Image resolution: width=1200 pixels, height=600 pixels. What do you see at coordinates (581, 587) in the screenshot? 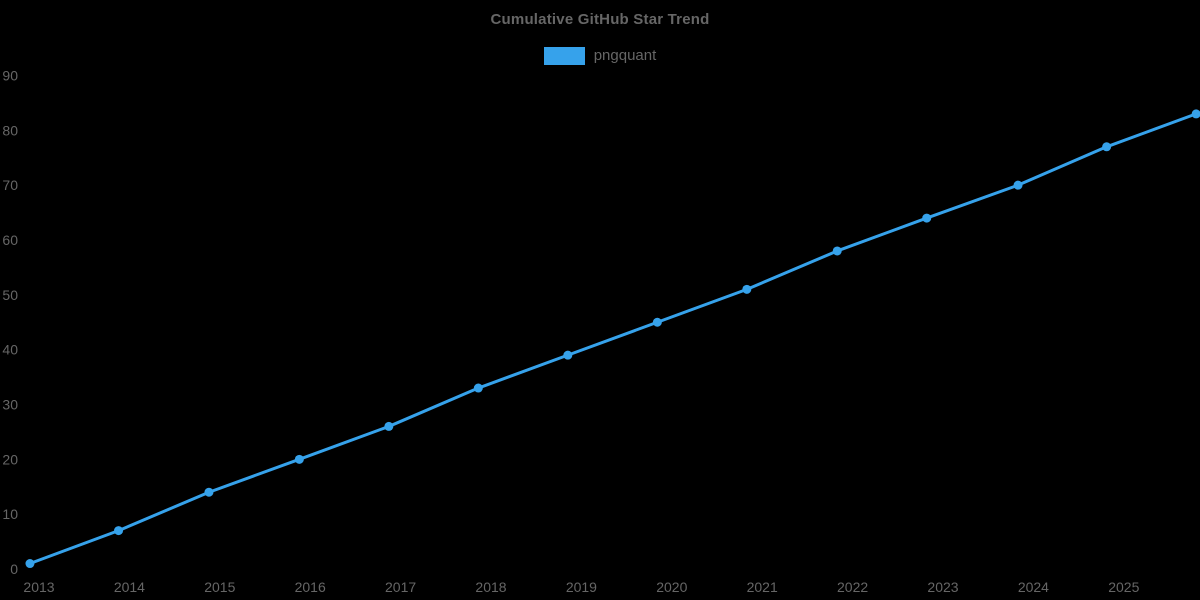
I see `x-tick-label: 2019` at bounding box center [581, 587].